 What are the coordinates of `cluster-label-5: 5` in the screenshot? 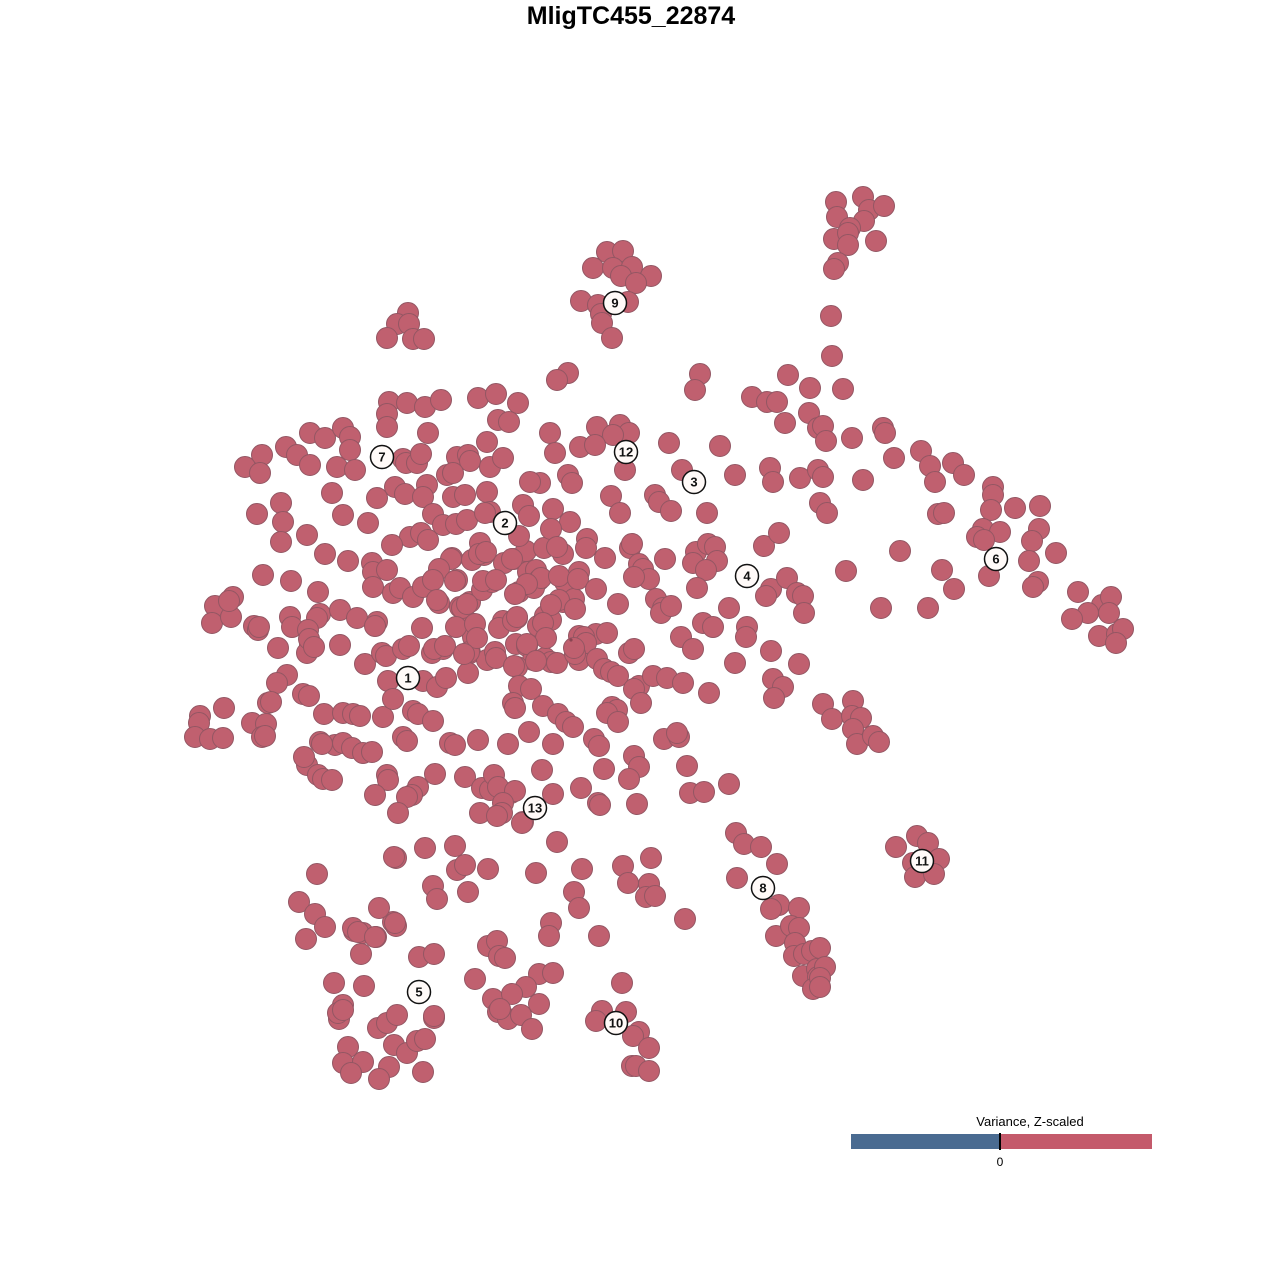 It's located at (419, 992).